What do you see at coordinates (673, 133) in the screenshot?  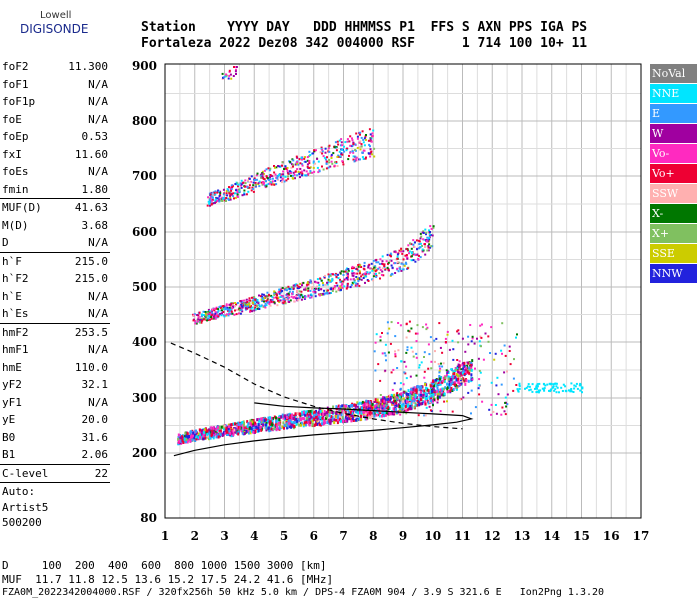 I see `legend-item-w: W` at bounding box center [673, 133].